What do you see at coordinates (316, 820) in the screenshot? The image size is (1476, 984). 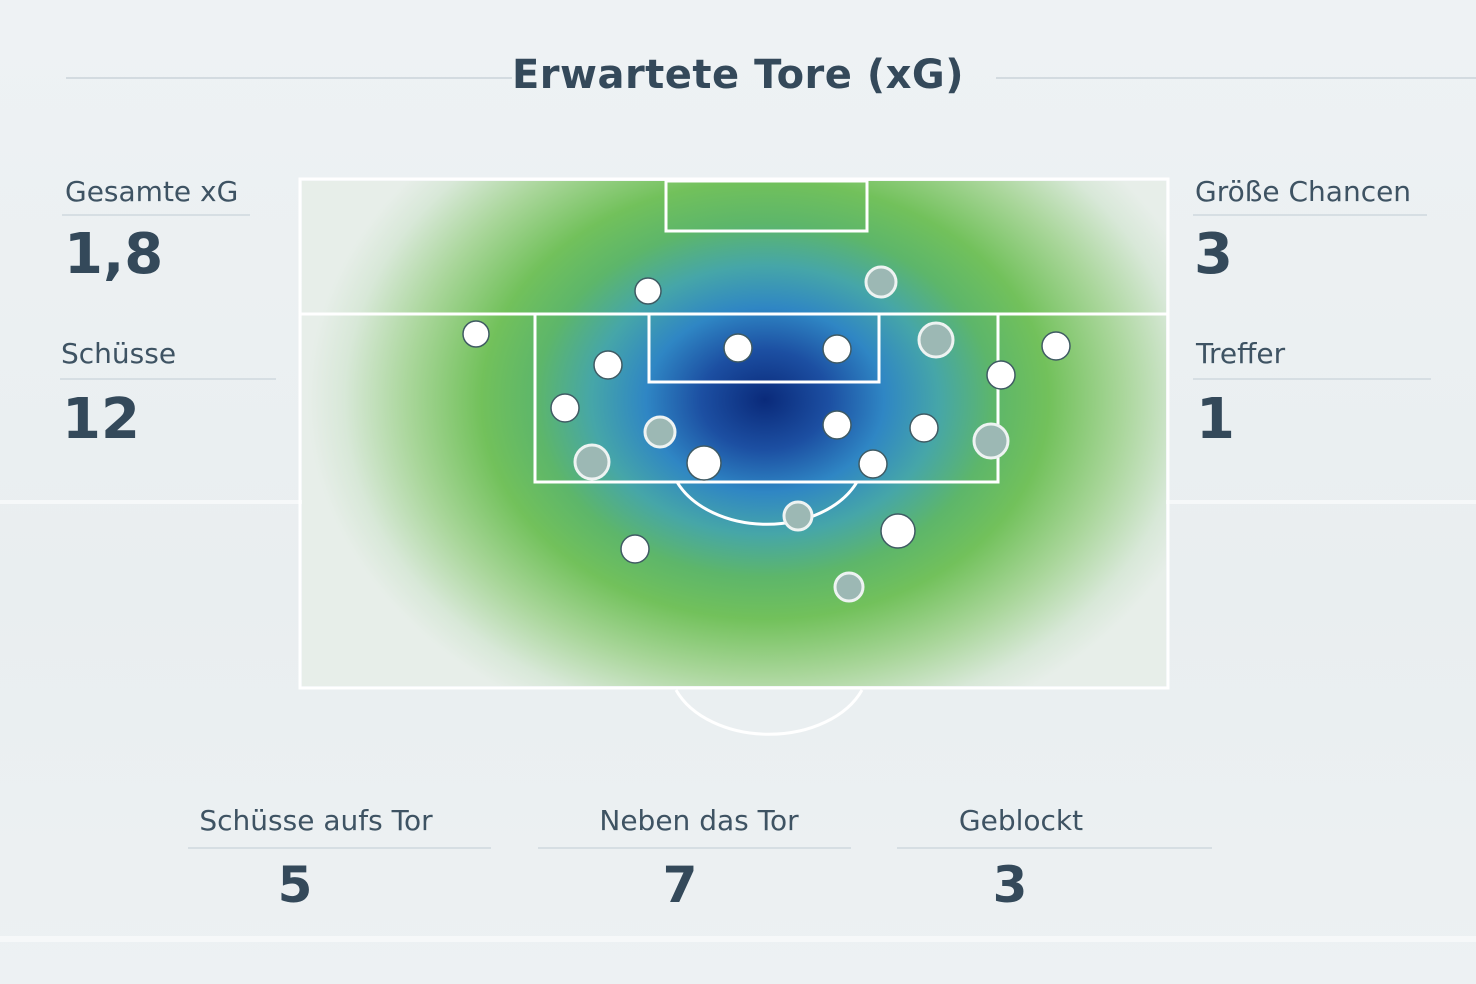 I see `stat-label: Schüsse aufs Tor` at bounding box center [316, 820].